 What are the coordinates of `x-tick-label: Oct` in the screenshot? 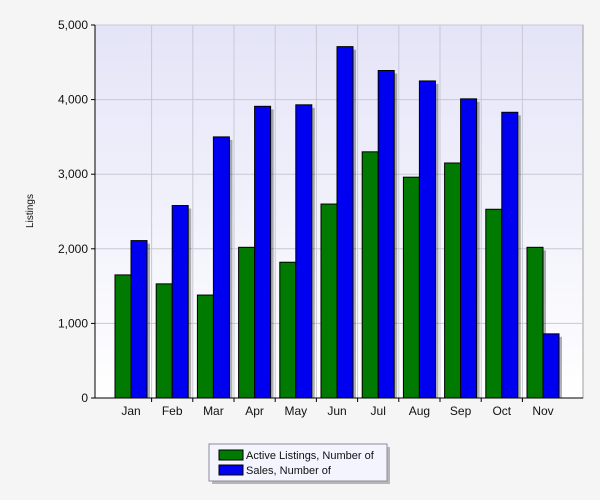 It's located at (501, 411).